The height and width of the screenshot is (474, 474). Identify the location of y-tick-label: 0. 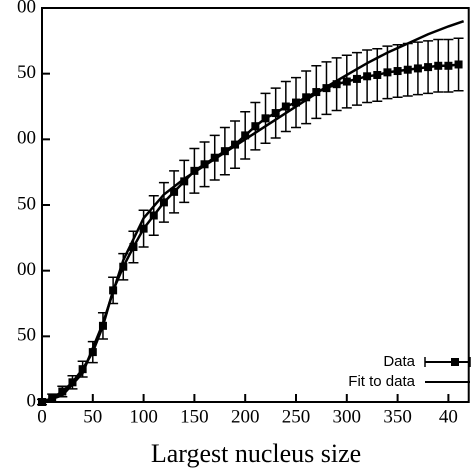
(32, 400).